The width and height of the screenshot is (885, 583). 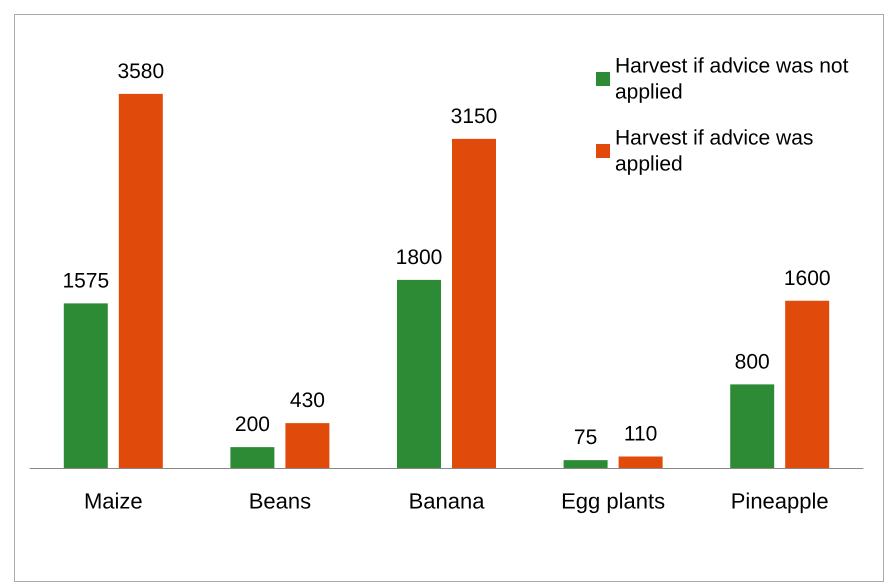 What do you see at coordinates (307, 400) in the screenshot?
I see `data-label: 430` at bounding box center [307, 400].